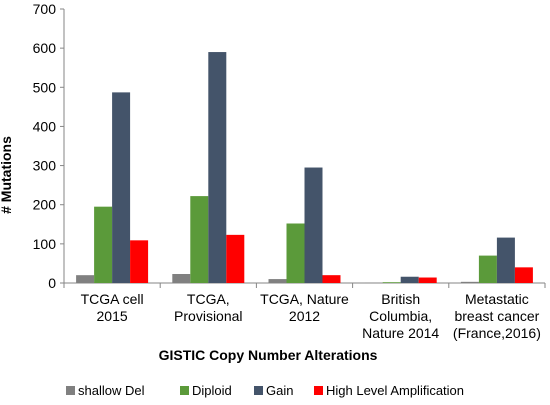 The width and height of the screenshot is (550, 405). Describe the element at coordinates (268, 355) in the screenshot. I see `x-axis-title: GISTIC Copy Number Alterations` at that location.